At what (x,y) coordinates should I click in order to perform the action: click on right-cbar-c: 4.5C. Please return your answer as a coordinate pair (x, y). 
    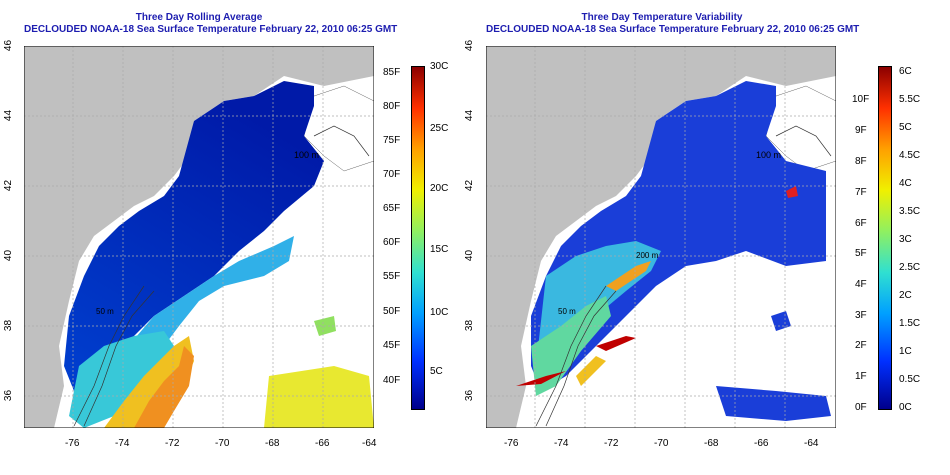
    Looking at the image, I should click on (910, 155).